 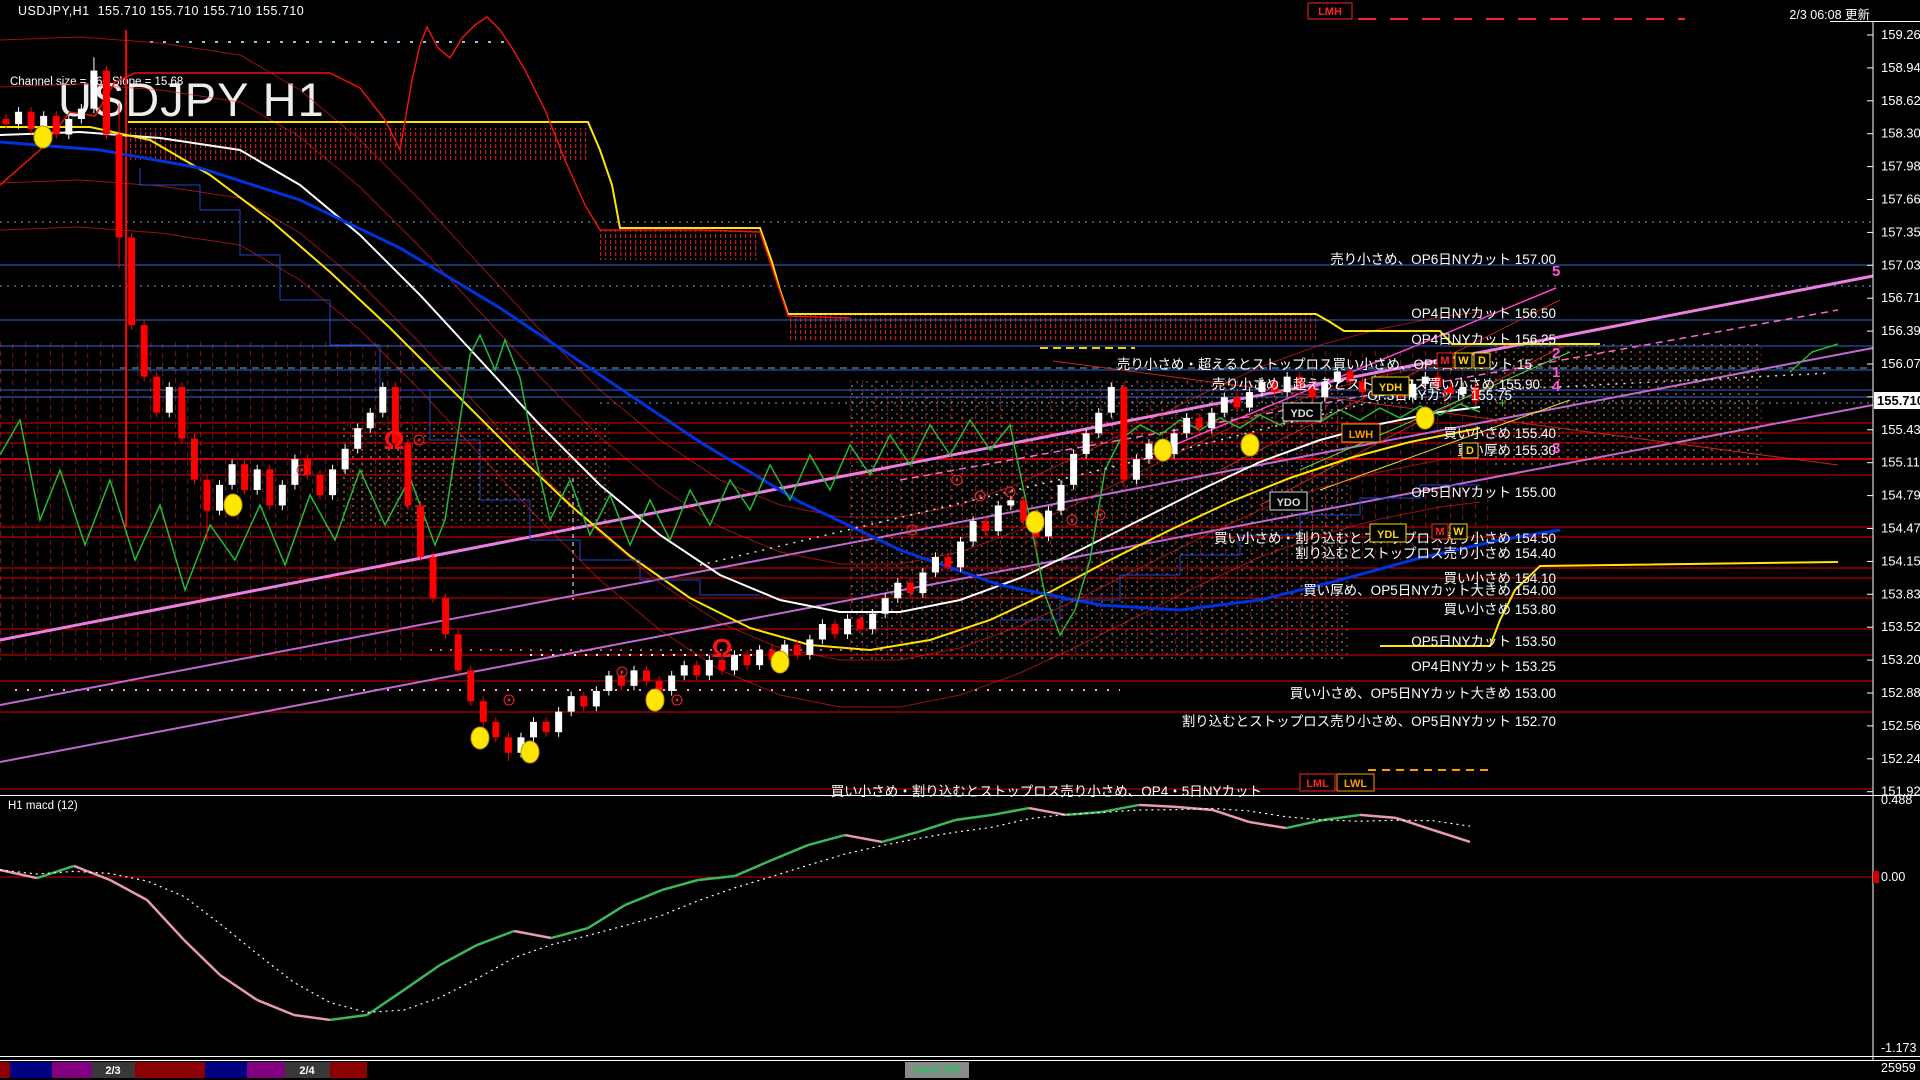 What do you see at coordinates (1900, 560) in the screenshot?
I see `price-axis-label: 154.155` at bounding box center [1900, 560].